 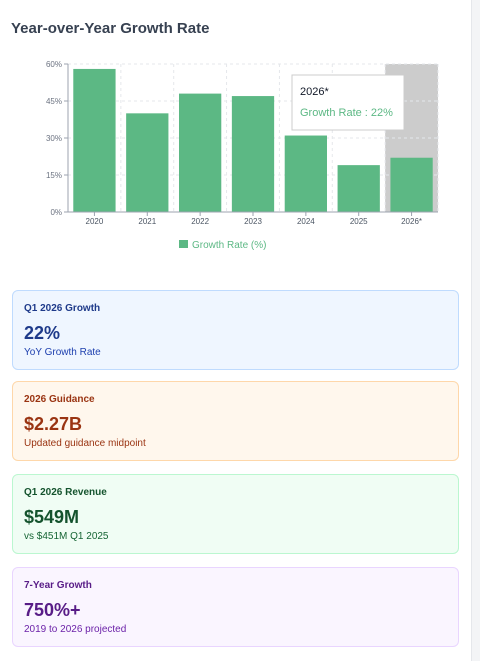 I want to click on card-label: 7-Year Growth, so click(x=58, y=585).